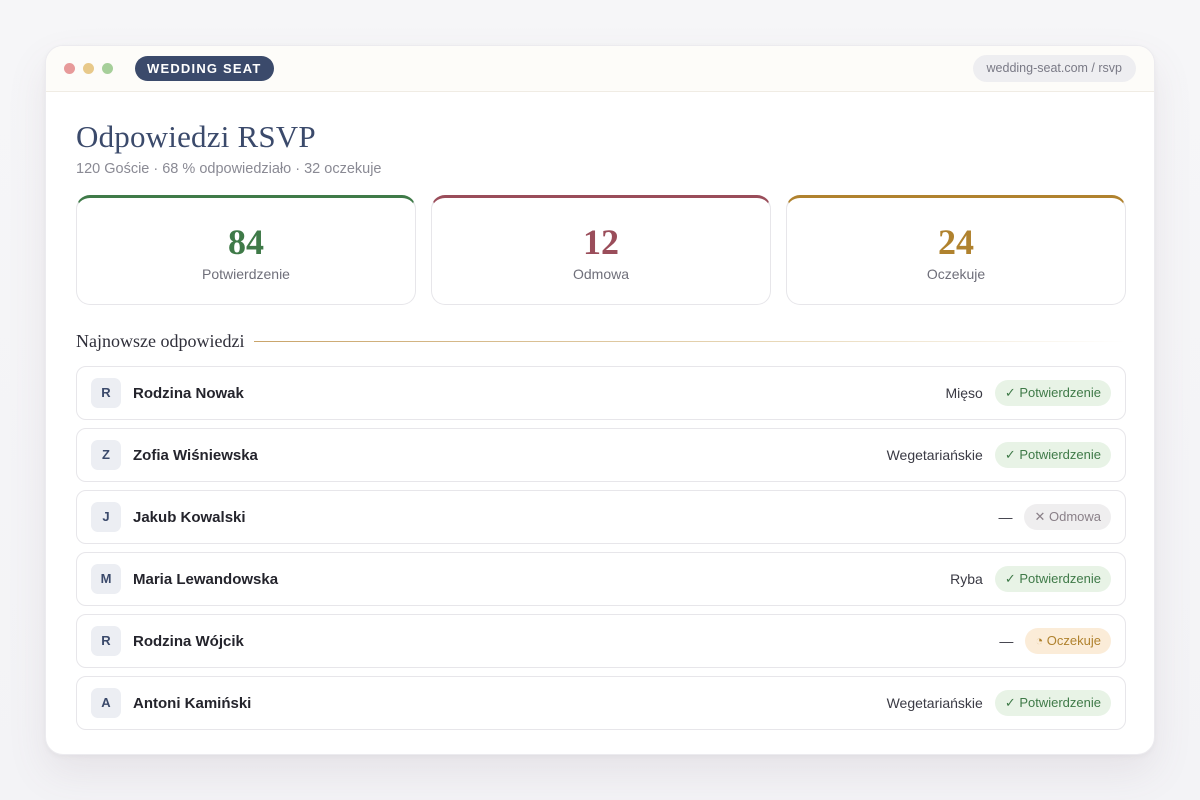 This screenshot has width=1200, height=800. I want to click on status-badge: ✕ Odmowa, so click(1067, 517).